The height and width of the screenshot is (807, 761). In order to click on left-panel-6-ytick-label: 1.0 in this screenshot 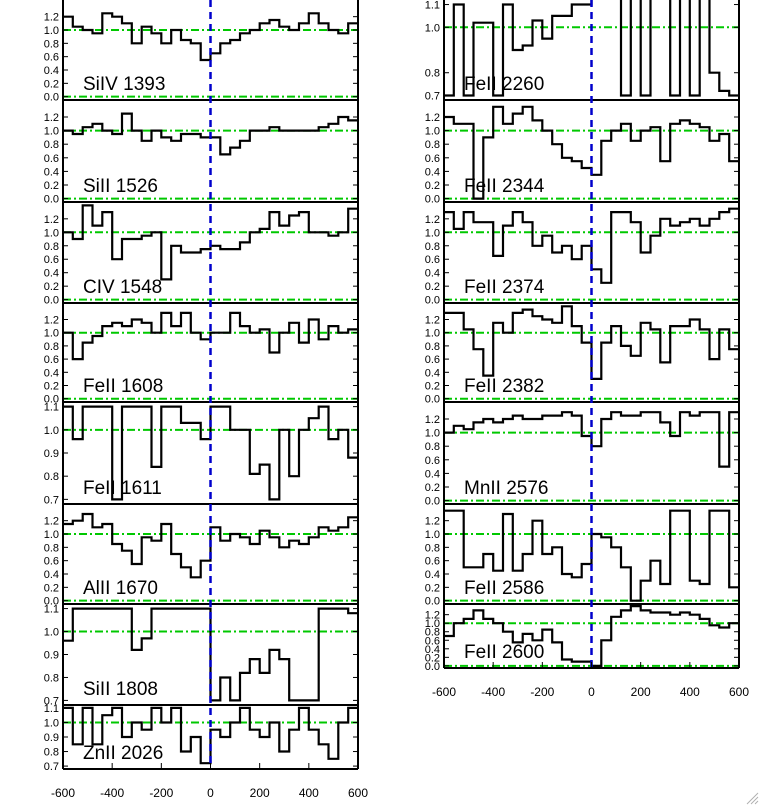, I will do `click(51, 633)`.